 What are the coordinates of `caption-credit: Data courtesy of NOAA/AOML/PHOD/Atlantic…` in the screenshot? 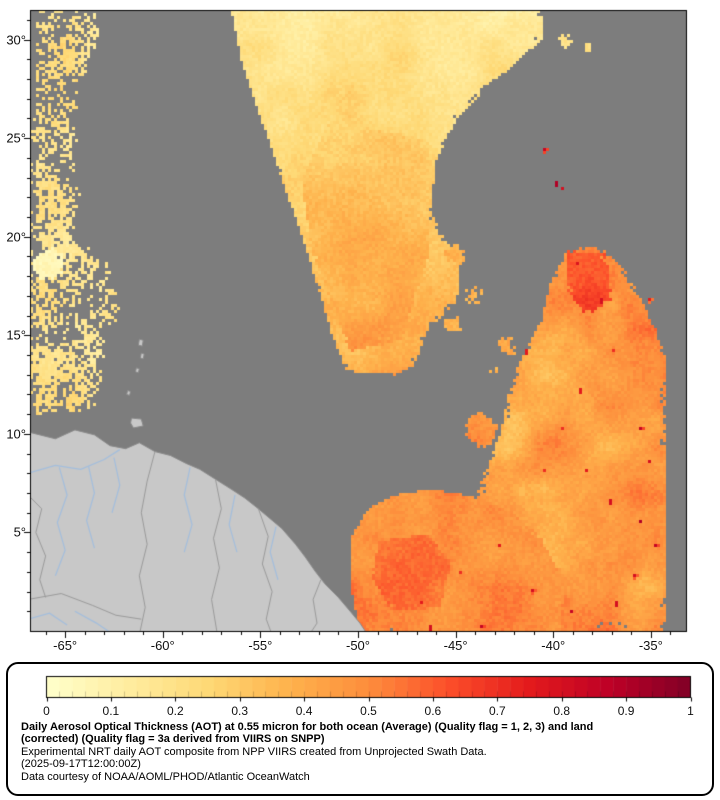 It's located at (165, 776).